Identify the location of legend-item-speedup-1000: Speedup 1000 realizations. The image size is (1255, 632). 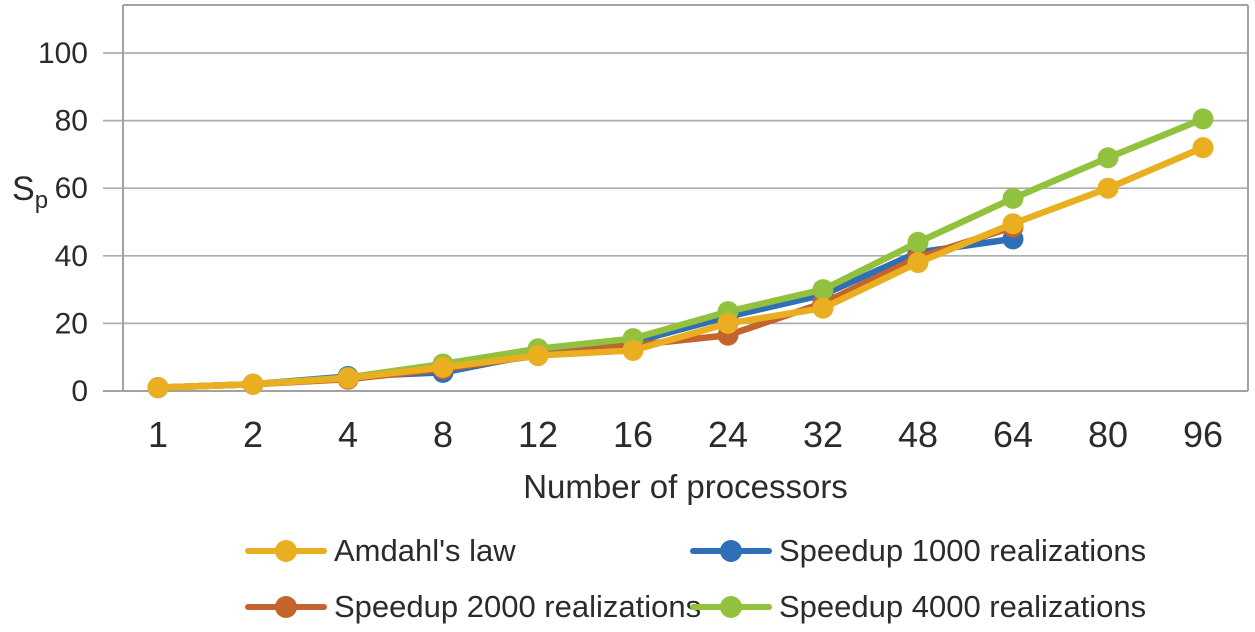
(918, 551).